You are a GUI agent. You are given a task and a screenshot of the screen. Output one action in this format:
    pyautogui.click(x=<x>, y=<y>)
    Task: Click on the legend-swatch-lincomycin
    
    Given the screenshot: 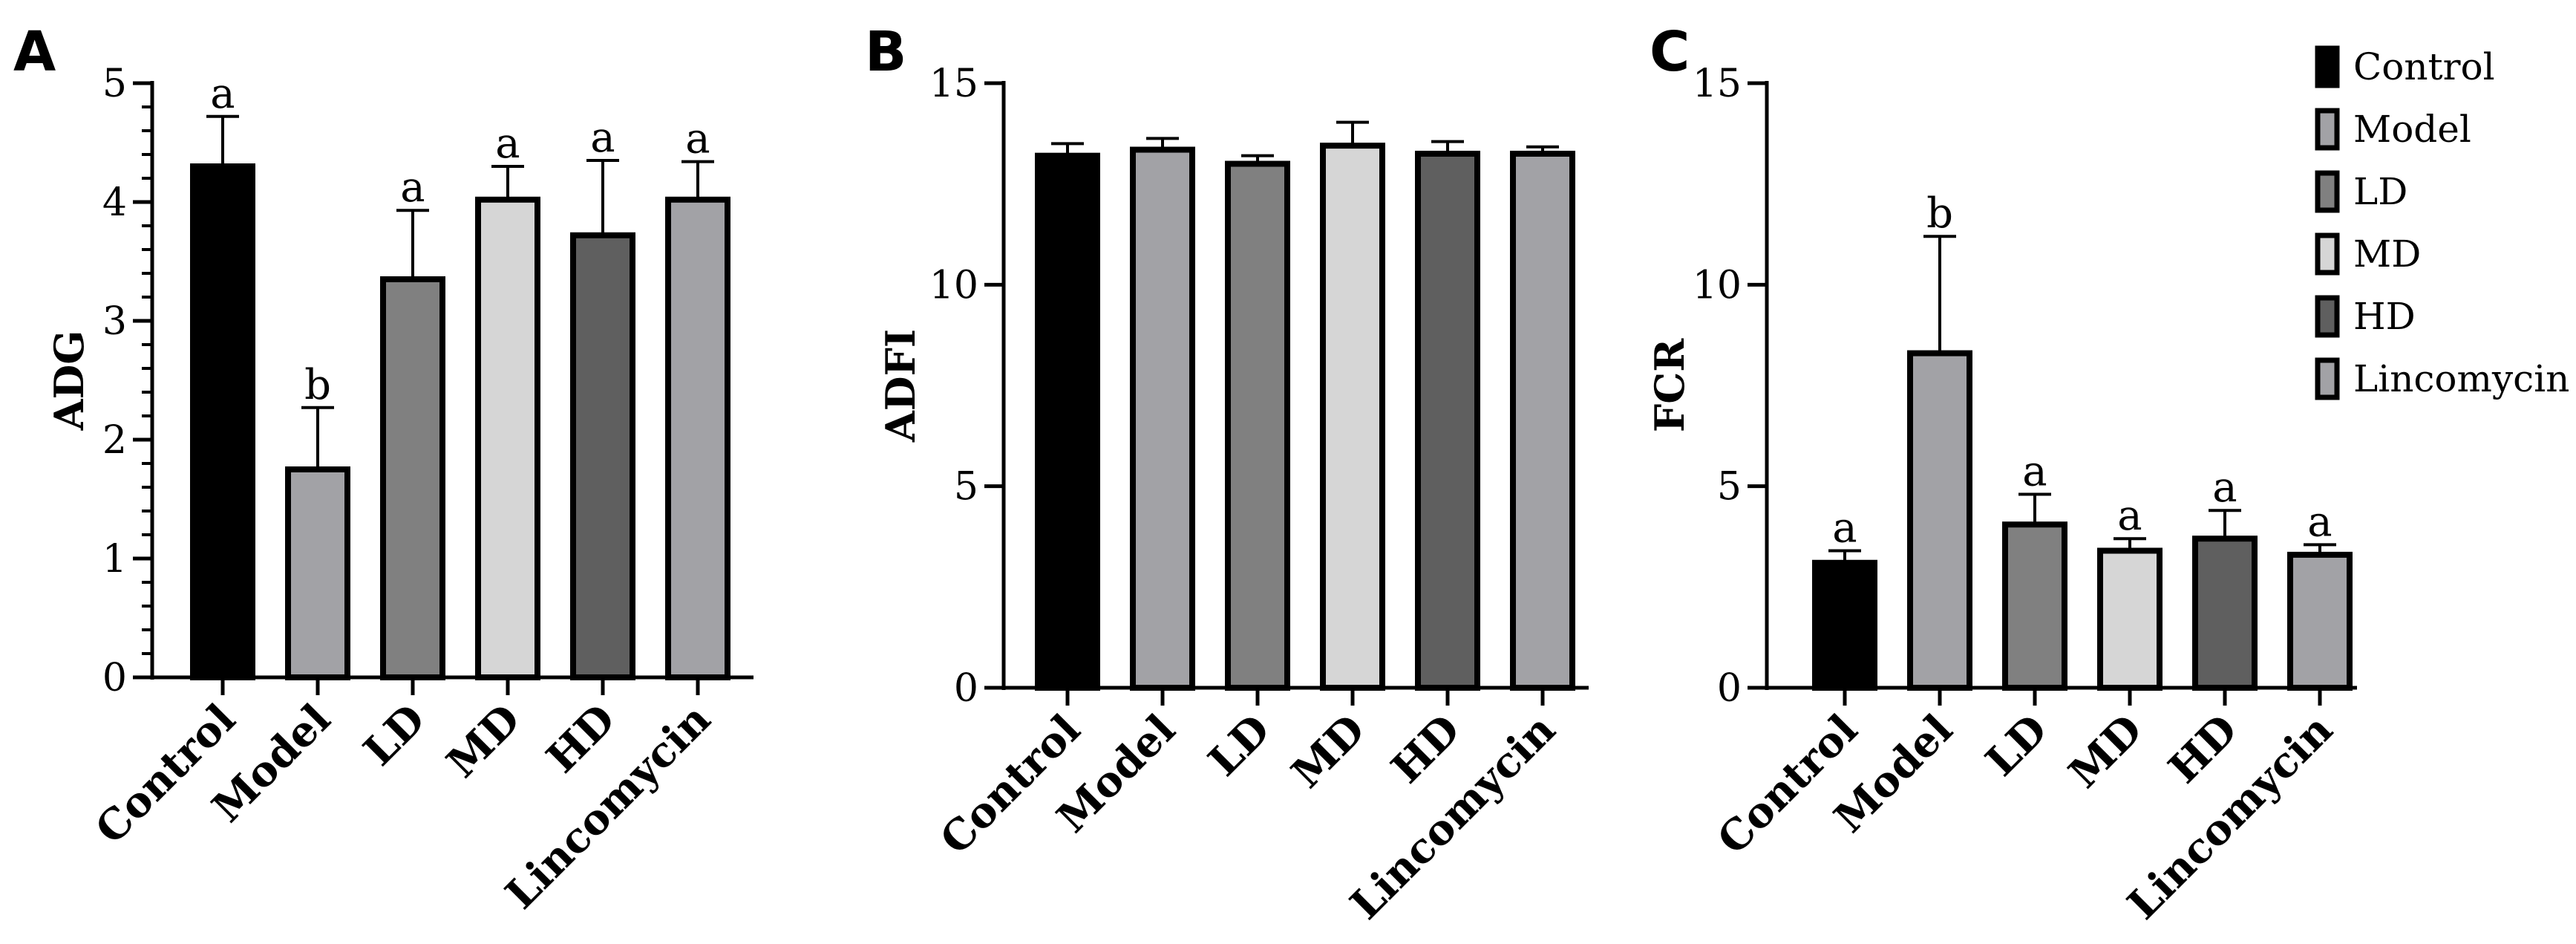 What is the action you would take?
    pyautogui.click(x=2327, y=378)
    